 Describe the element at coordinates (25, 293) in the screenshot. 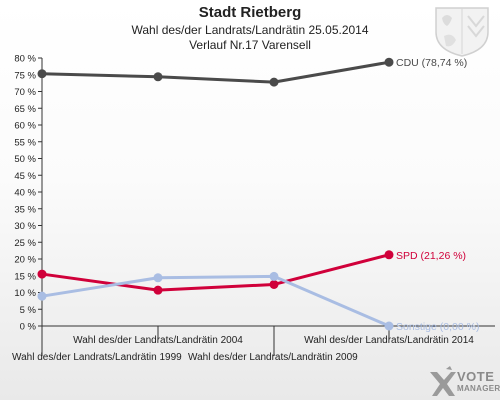

I see `y-tick-label: 10 %` at that location.